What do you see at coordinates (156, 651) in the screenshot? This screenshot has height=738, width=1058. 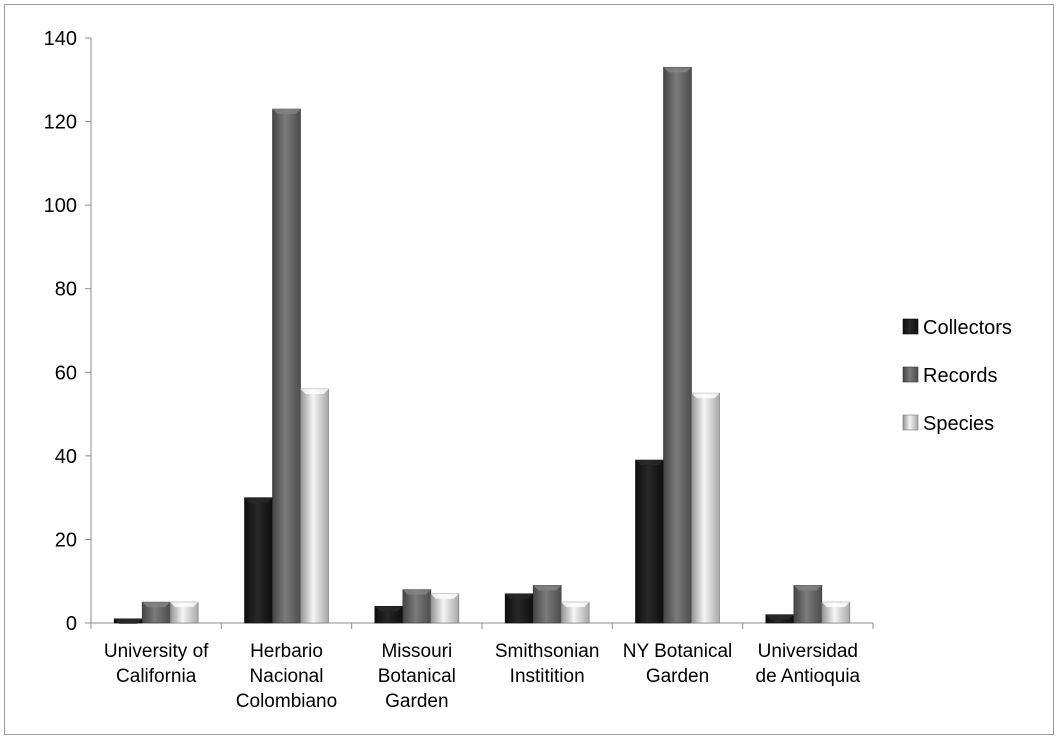 I see `x-tick-label-line: University of` at bounding box center [156, 651].